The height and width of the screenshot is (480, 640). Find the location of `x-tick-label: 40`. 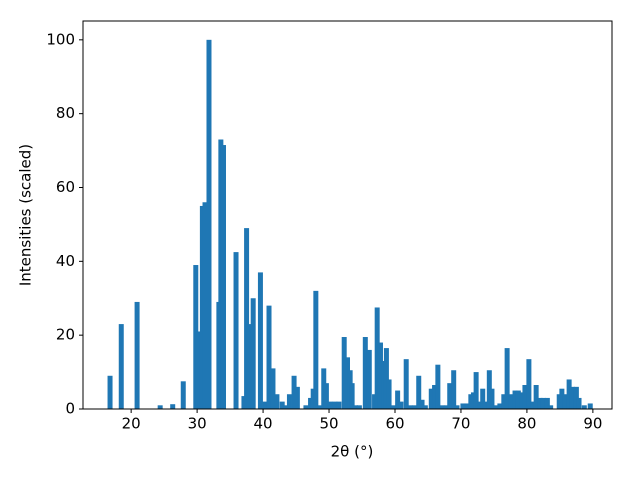

x-tick-label: 40 is located at coordinates (263, 424).